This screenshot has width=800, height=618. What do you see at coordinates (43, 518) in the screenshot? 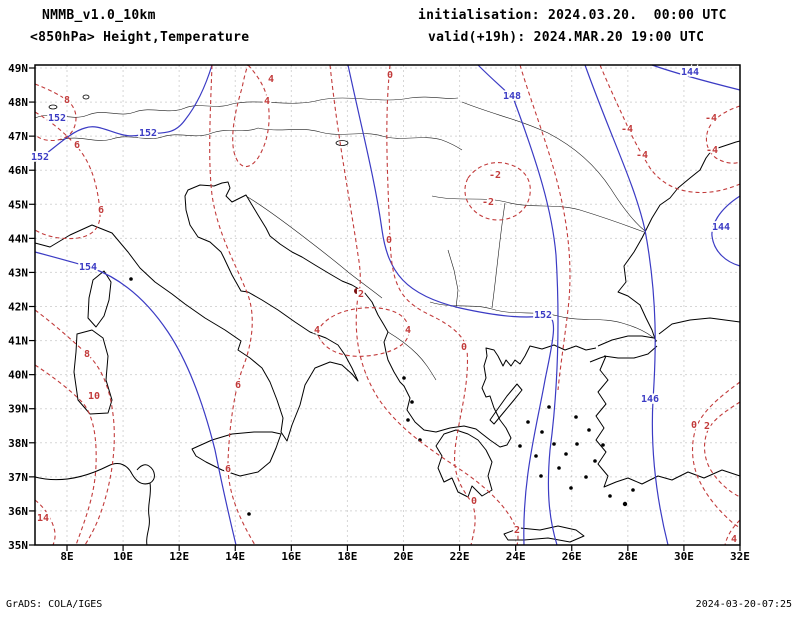
I see `temperature-contour-label: 14` at bounding box center [43, 518].